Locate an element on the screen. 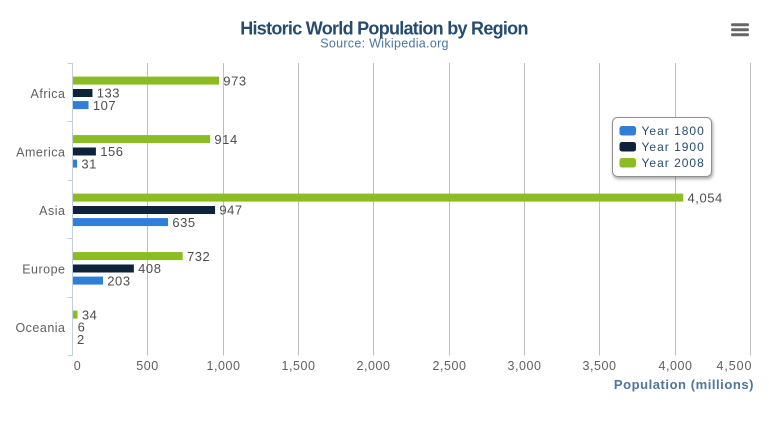 This screenshot has height=421, width=769. svg-text: 500 is located at coordinates (147, 366).